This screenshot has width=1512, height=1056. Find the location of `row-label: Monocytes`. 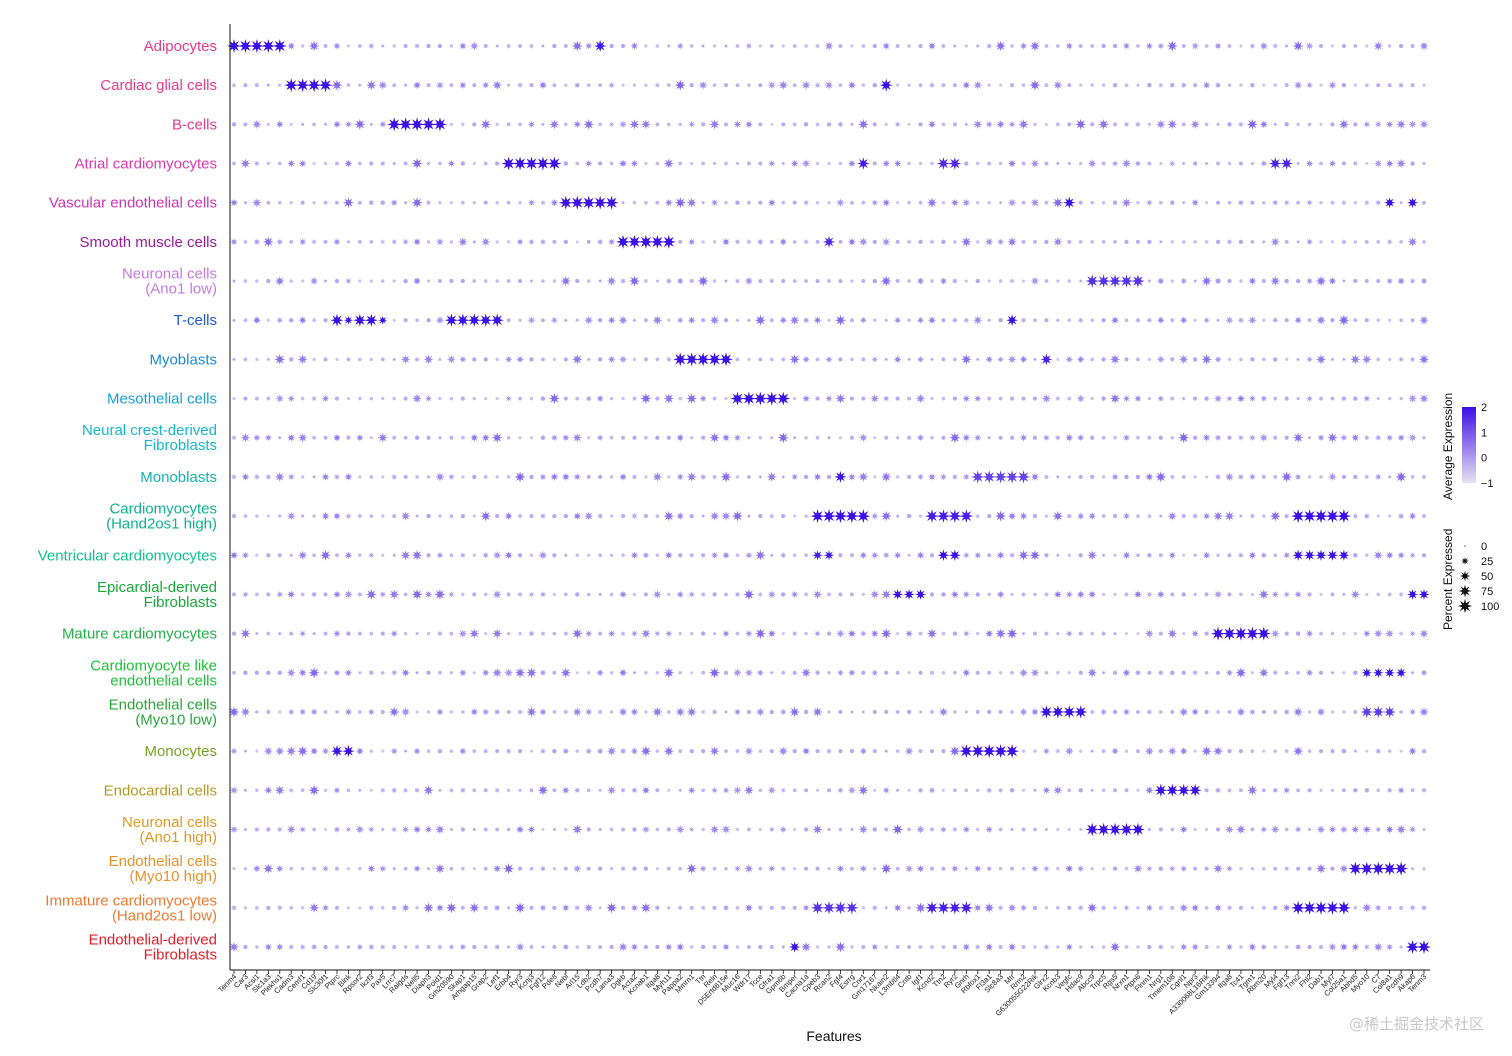

row-label: Monocytes is located at coordinates (180, 751).